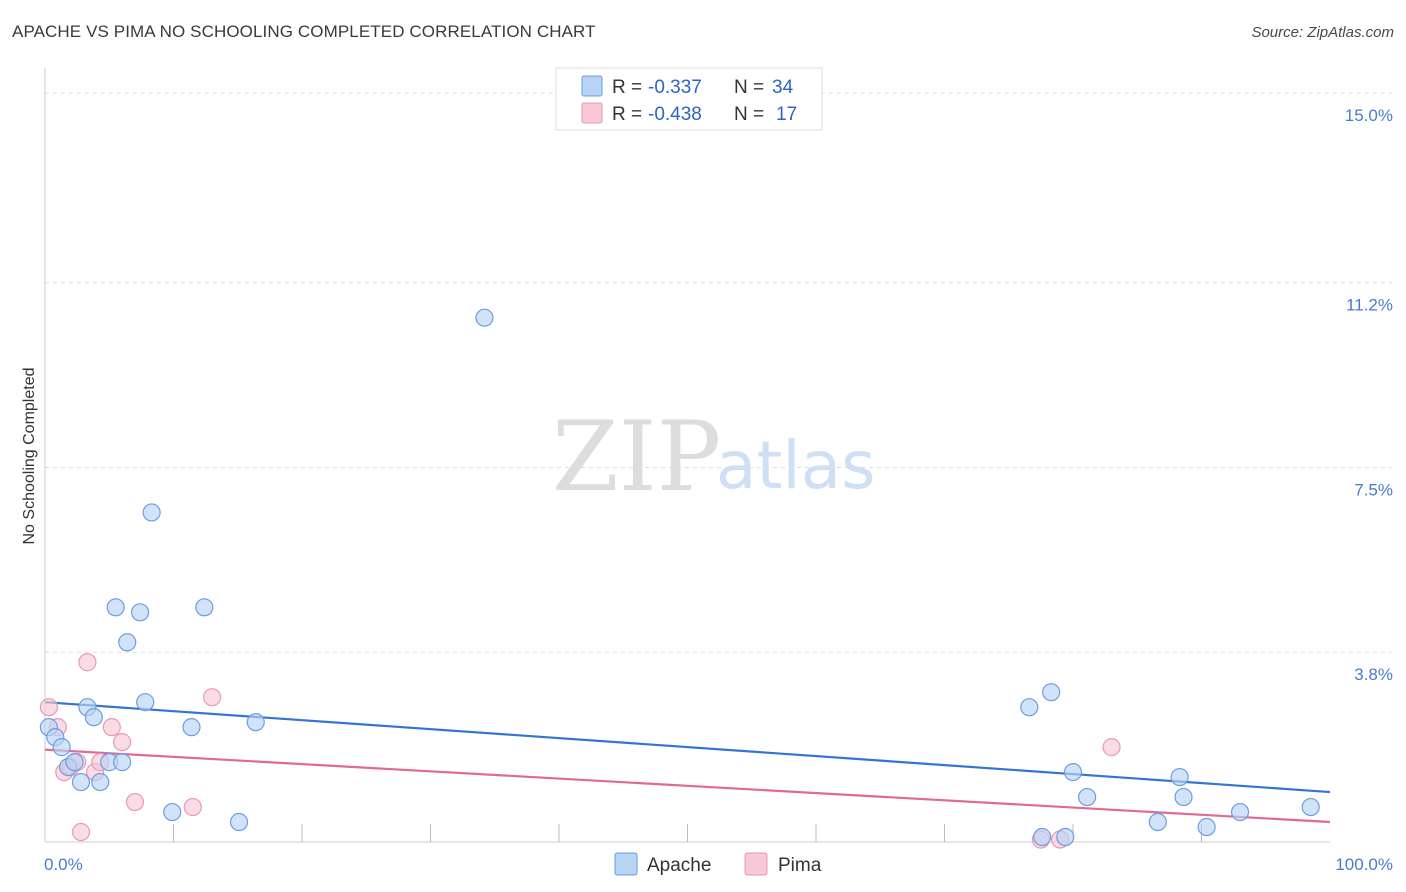  I want to click on legend-n-value-pima: 17, so click(786, 114).